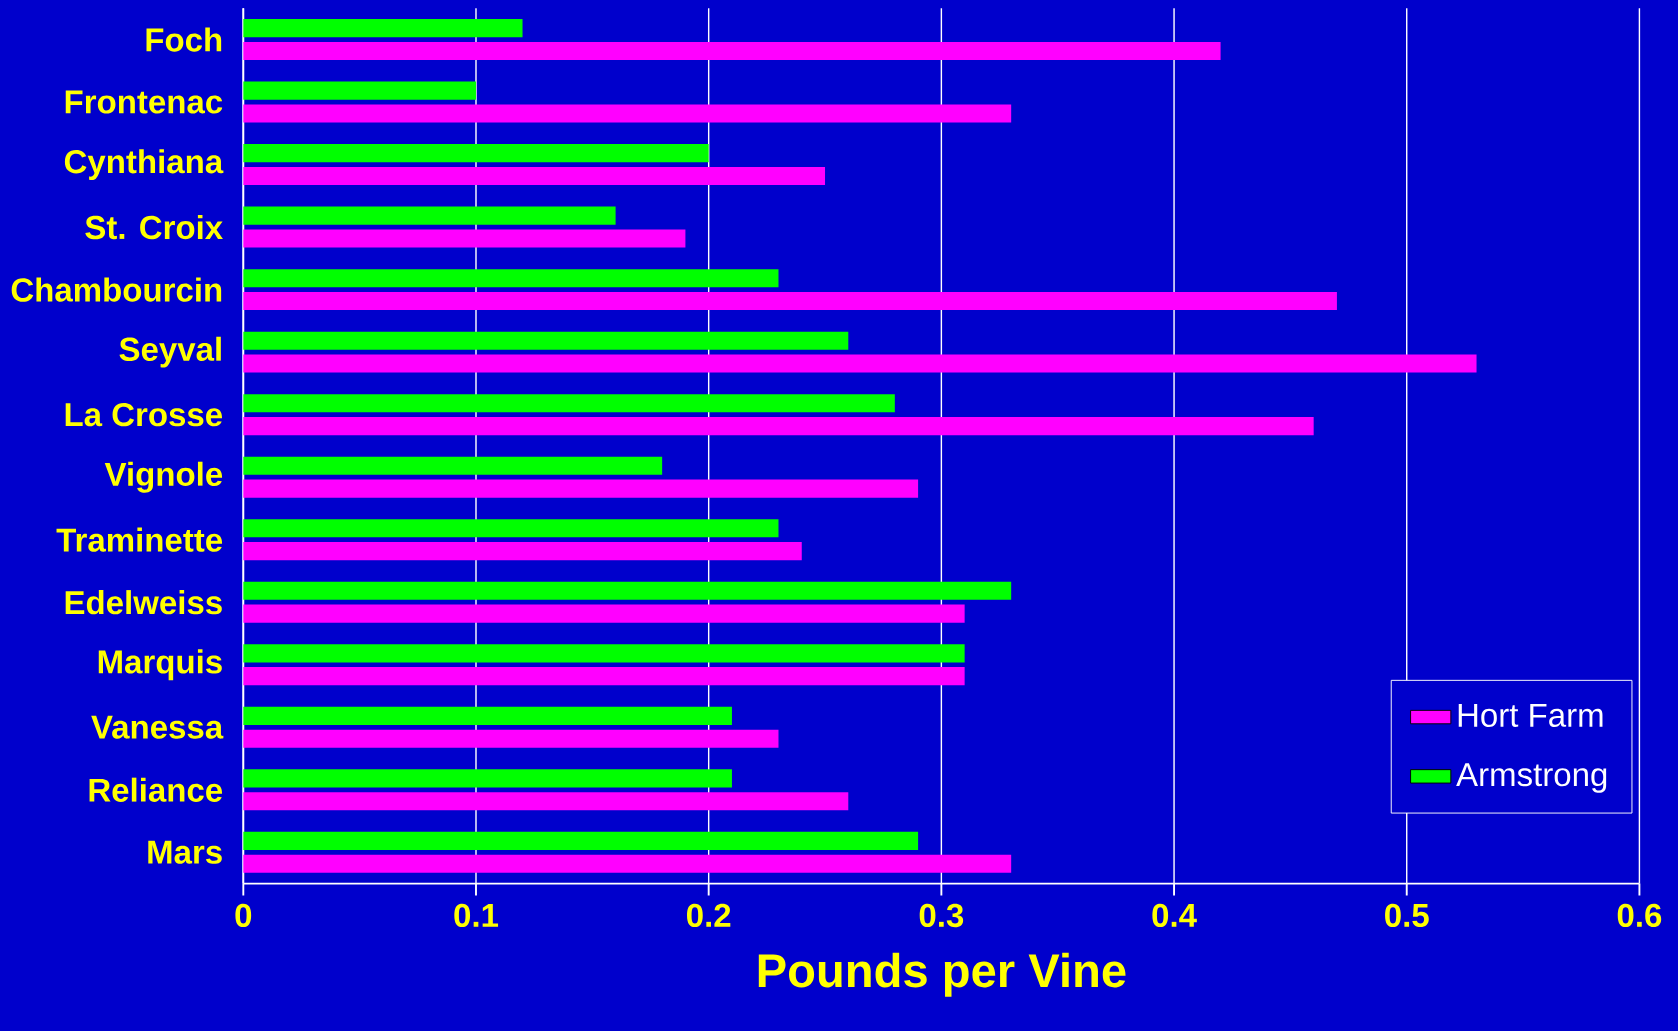 This screenshot has height=1031, width=1678. Describe the element at coordinates (156, 789) in the screenshot. I see `y-tick-label: Reliance` at that location.